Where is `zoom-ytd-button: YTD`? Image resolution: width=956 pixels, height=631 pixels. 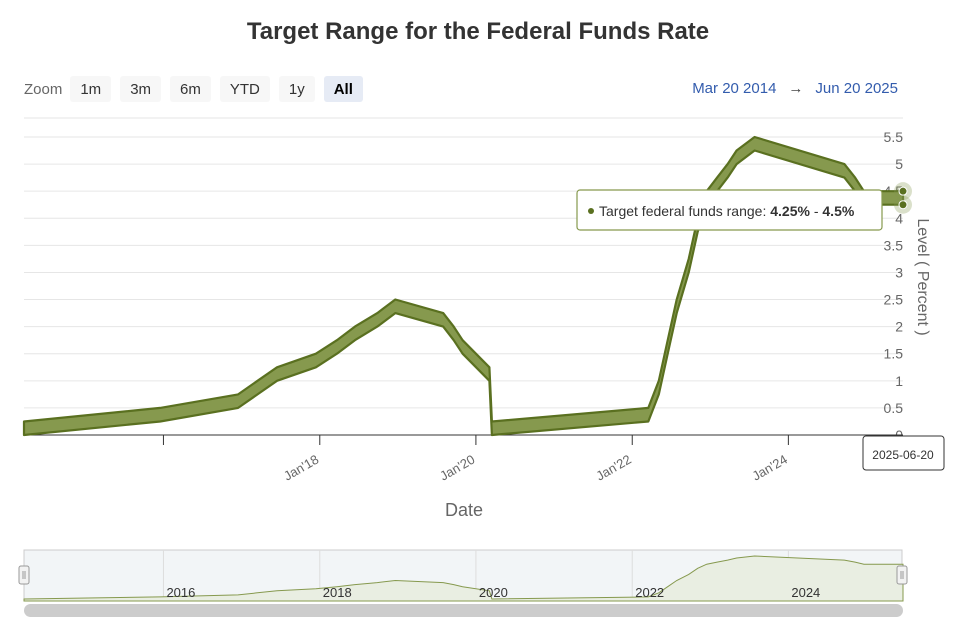
zoom-ytd-button: YTD is located at coordinates (244, 89).